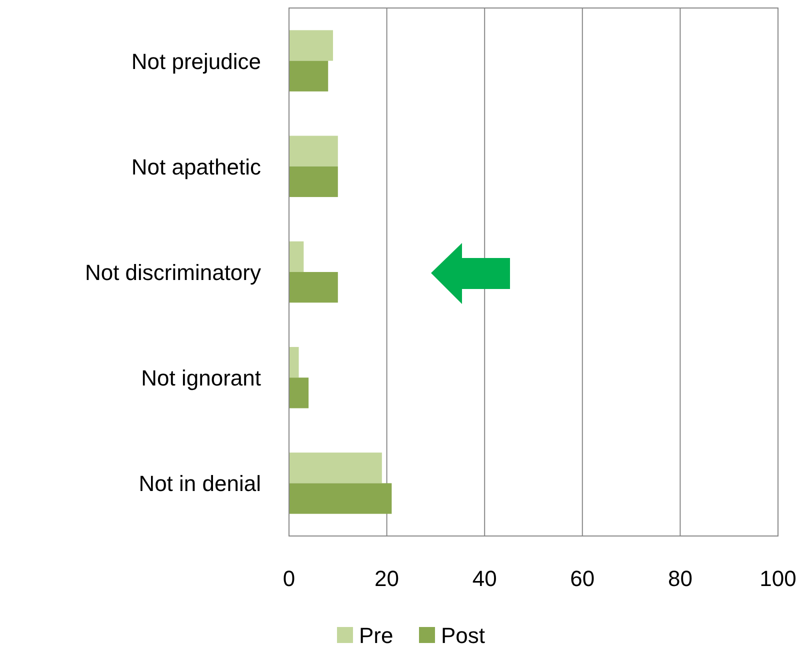 The image size is (802, 660). What do you see at coordinates (463, 635) in the screenshot?
I see `legend-label: Post` at bounding box center [463, 635].